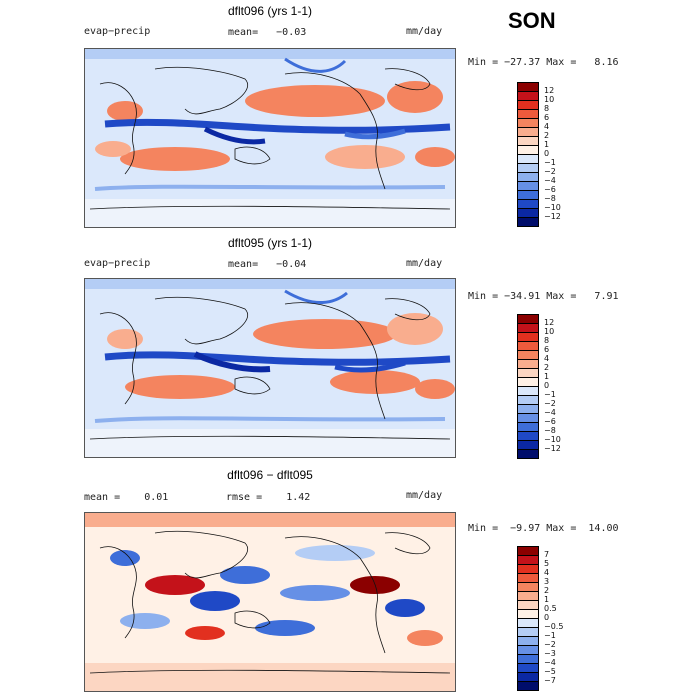 The width and height of the screenshot is (700, 700). Describe the element at coordinates (270, 243) in the screenshot. I see `panel-title: dflt095 (yrs 1-1)` at that location.